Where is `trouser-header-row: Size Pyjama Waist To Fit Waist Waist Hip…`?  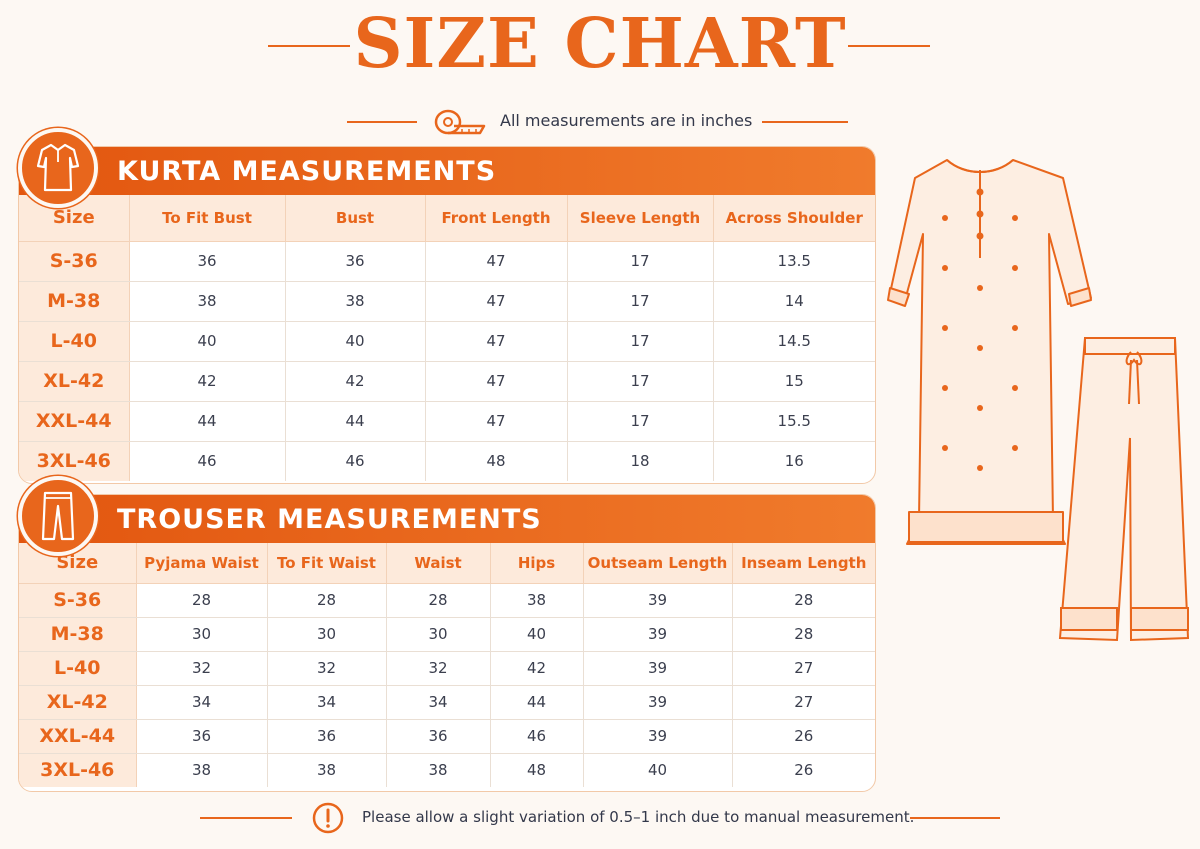
trouser-header-row: Size Pyjama Waist To Fit Waist Waist Hip… is located at coordinates (447, 563).